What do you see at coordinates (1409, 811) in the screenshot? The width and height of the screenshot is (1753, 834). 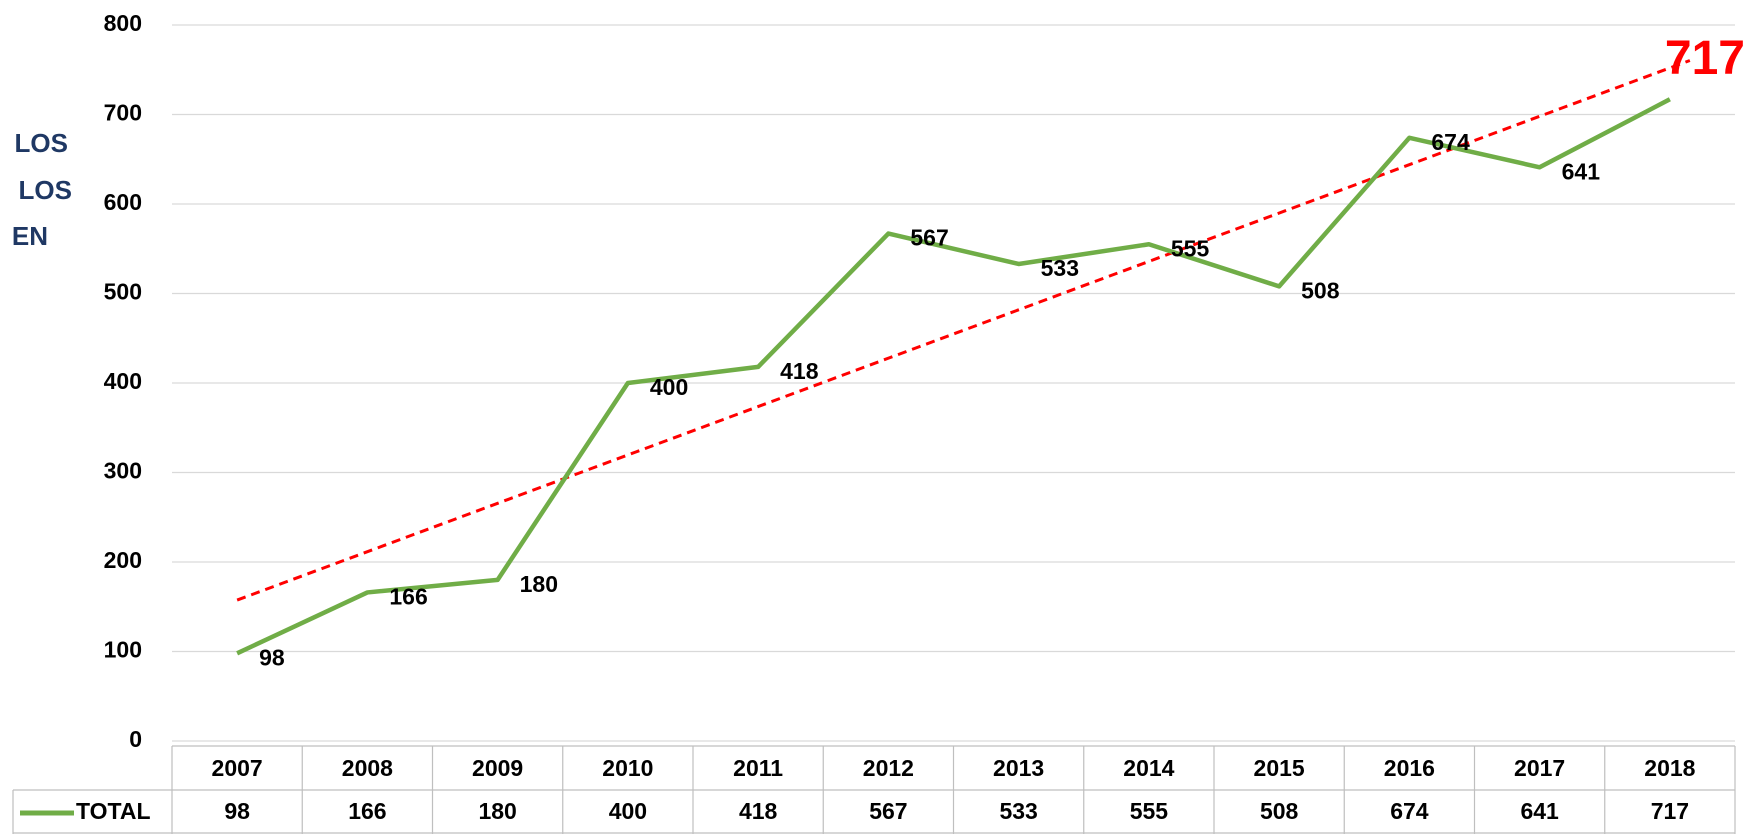 I see `table-value: 674` at bounding box center [1409, 811].